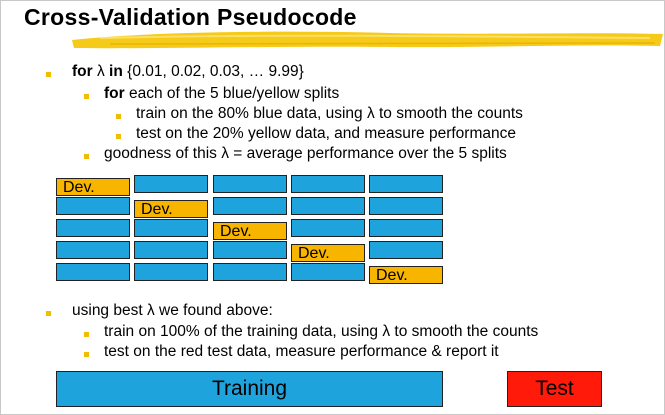 The image size is (665, 415). I want to click on training-bar: Training, so click(249, 389).